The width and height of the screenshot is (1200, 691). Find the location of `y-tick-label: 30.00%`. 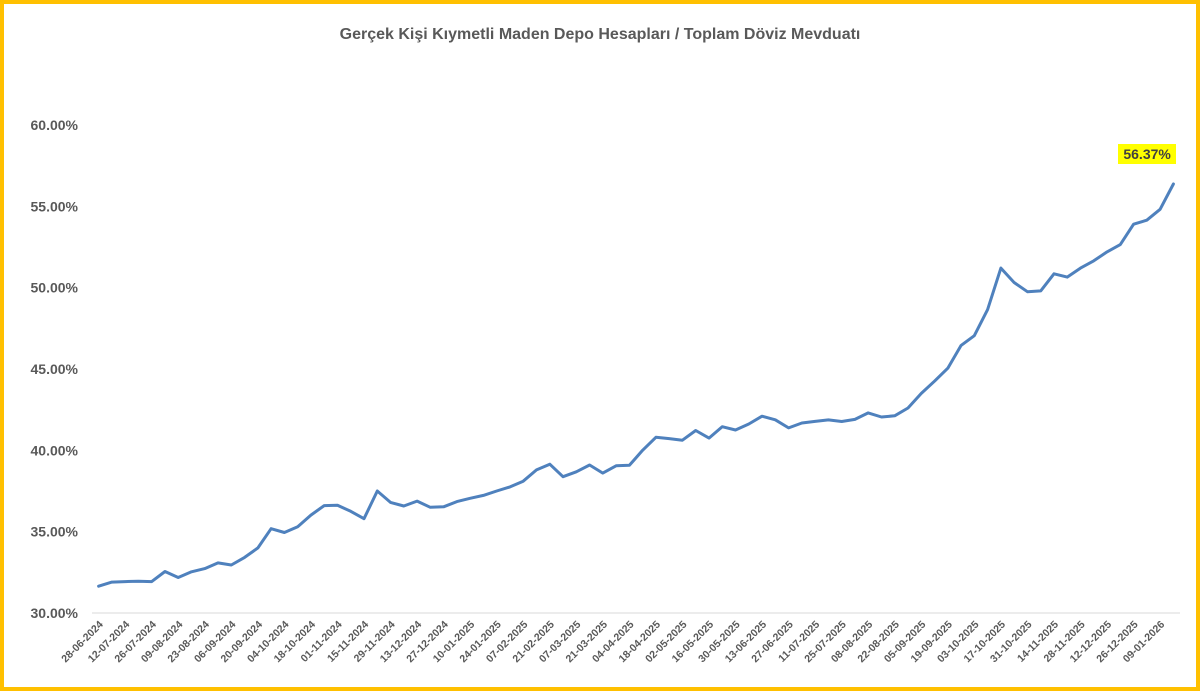

y-tick-label: 30.00% is located at coordinates (55, 613).